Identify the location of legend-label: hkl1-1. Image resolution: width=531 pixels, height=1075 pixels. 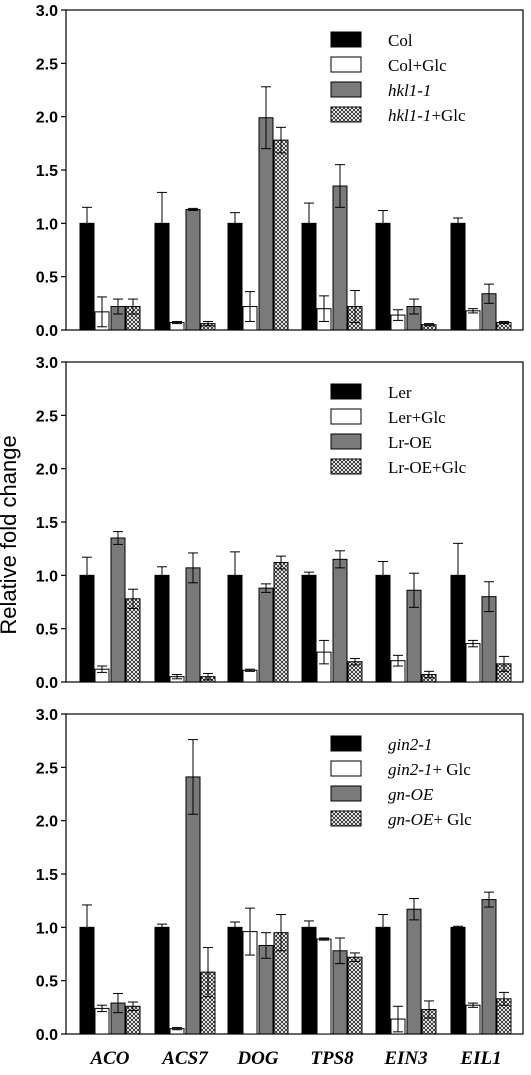
(409, 90).